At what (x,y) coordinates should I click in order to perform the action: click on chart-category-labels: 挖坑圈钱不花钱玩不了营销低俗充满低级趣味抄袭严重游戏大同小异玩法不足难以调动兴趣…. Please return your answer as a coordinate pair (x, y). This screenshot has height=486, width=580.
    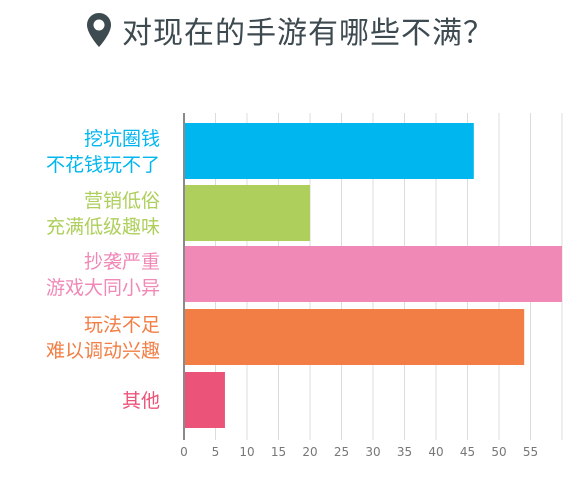
    Looking at the image, I should click on (103, 270).